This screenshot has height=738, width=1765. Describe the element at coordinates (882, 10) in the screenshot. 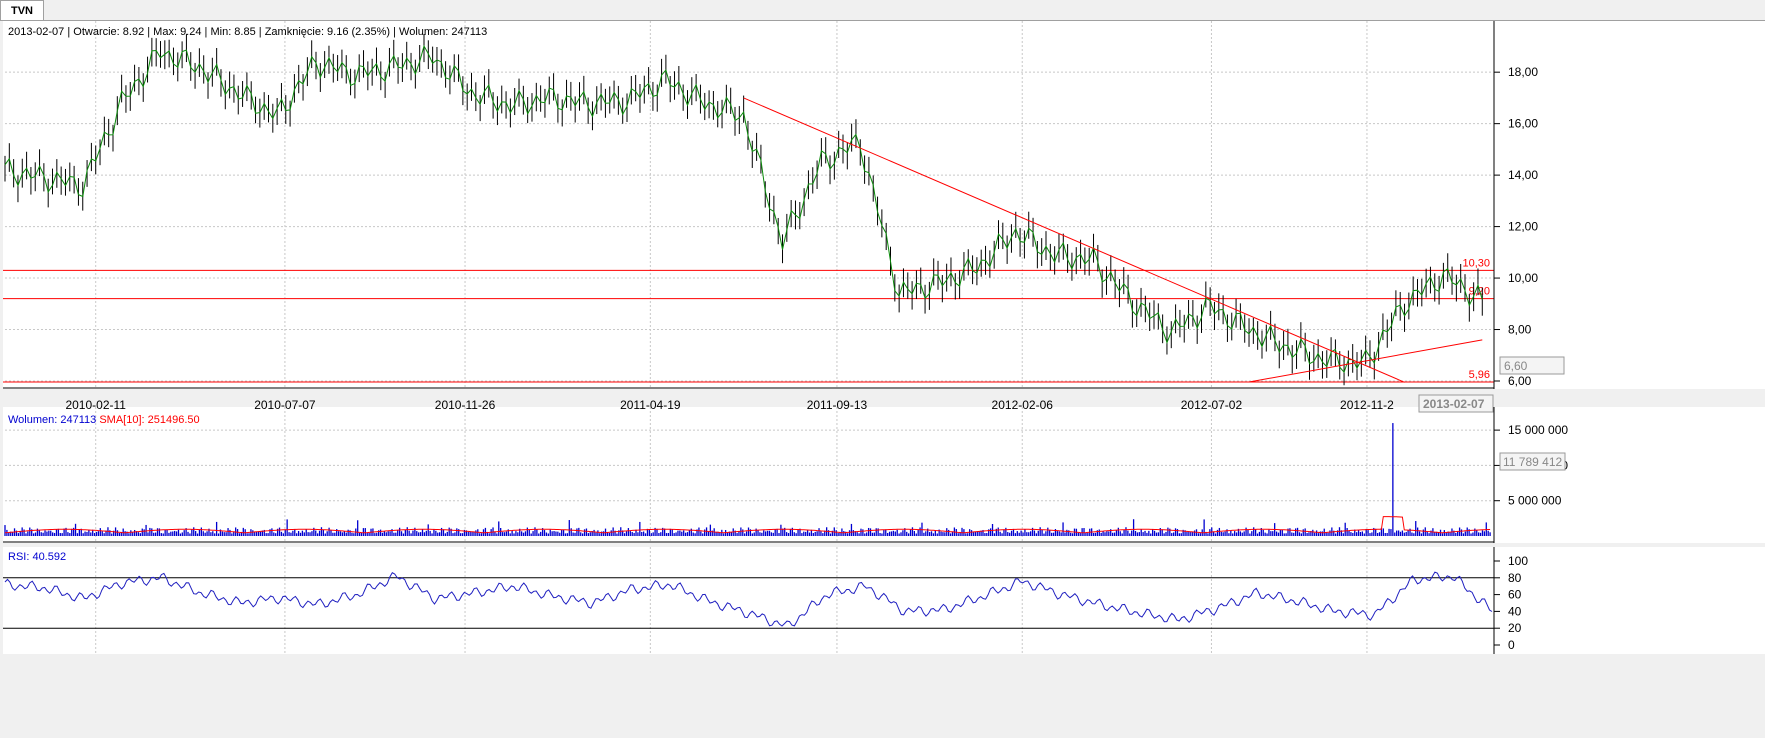

I see `tab-bar: TVN` at that location.